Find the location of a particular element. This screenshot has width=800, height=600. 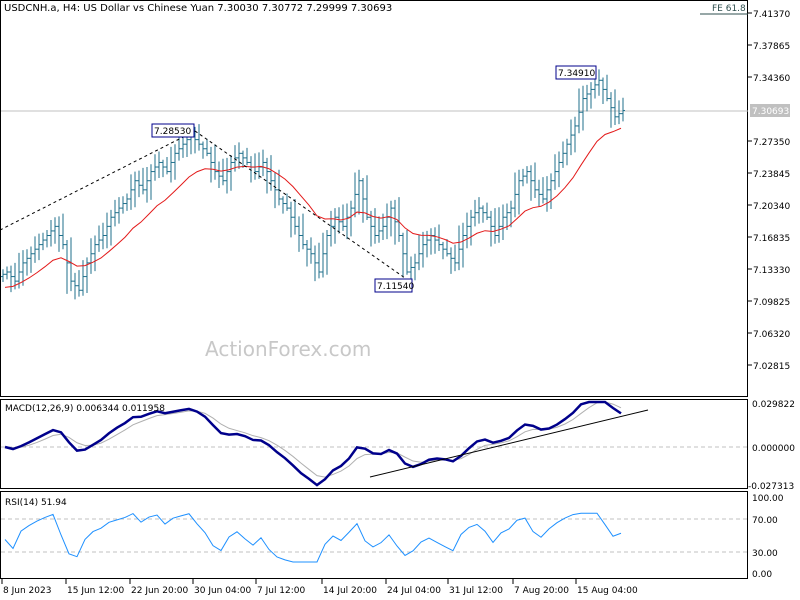

time-tick-label: 31 Jul 12:00 is located at coordinates (476, 591).